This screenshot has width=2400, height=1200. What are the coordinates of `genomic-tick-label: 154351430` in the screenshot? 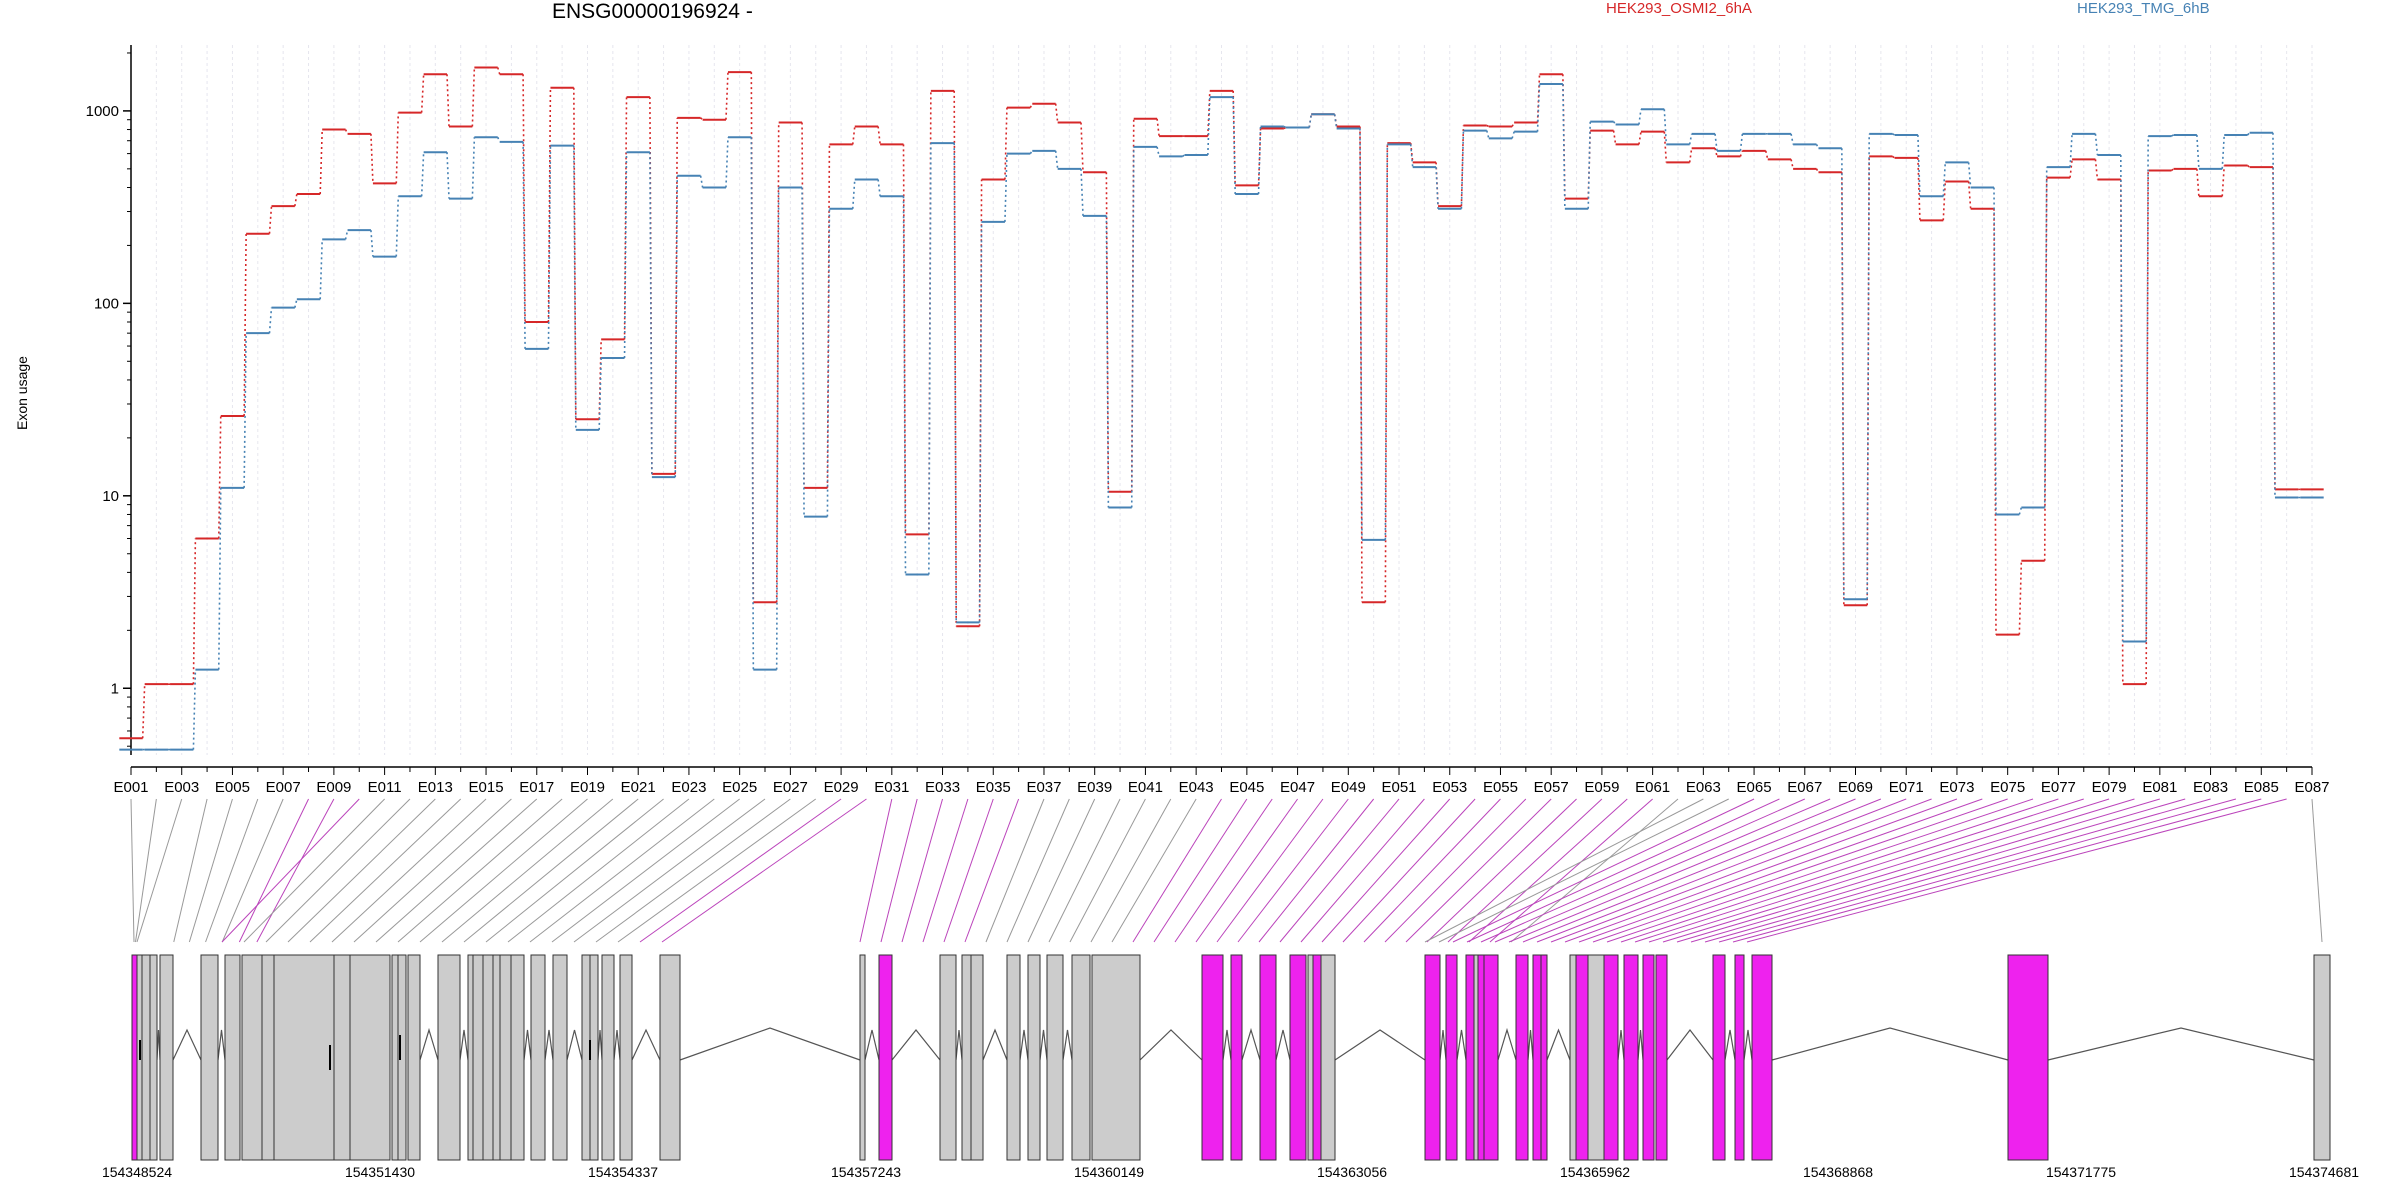 It's located at (380, 1172).